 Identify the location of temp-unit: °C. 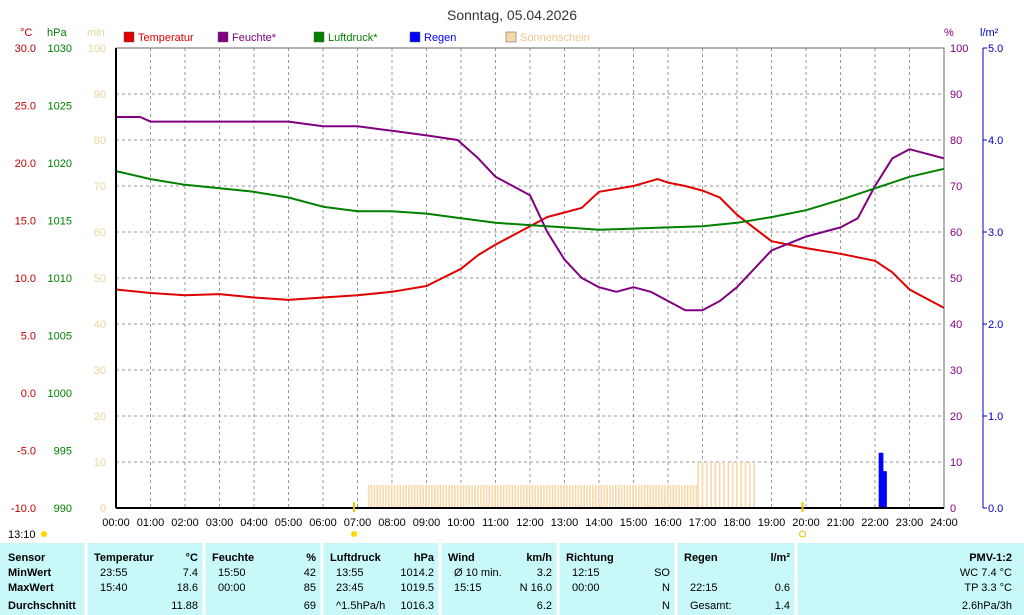
(26, 33).